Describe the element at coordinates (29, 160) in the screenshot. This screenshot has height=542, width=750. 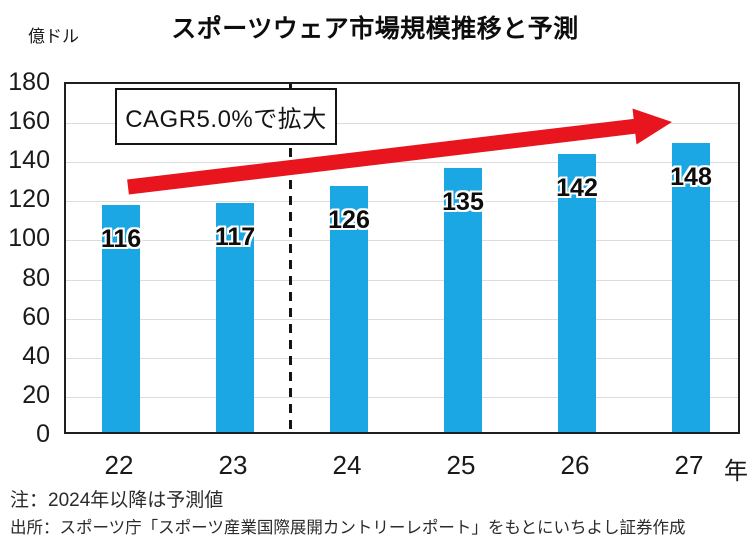
I see `y-tick-label-140: 140` at that location.